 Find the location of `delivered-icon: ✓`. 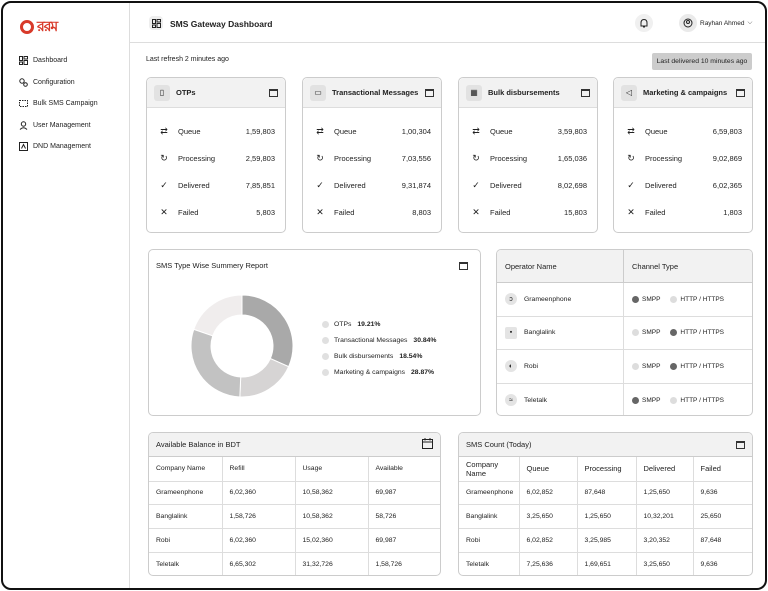

delivered-icon: ✓ is located at coordinates (476, 184).